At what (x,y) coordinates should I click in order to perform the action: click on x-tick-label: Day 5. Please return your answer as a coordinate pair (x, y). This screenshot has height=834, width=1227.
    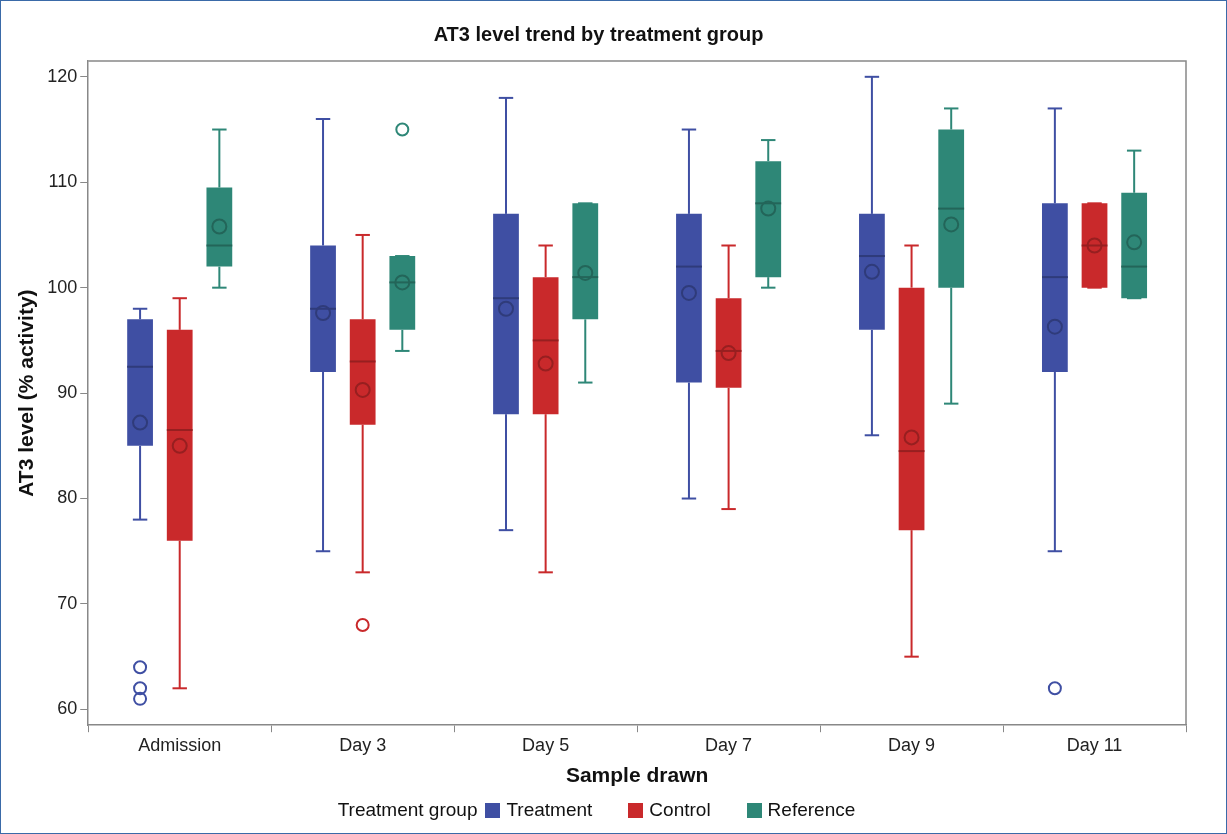
    Looking at the image, I should click on (546, 744).